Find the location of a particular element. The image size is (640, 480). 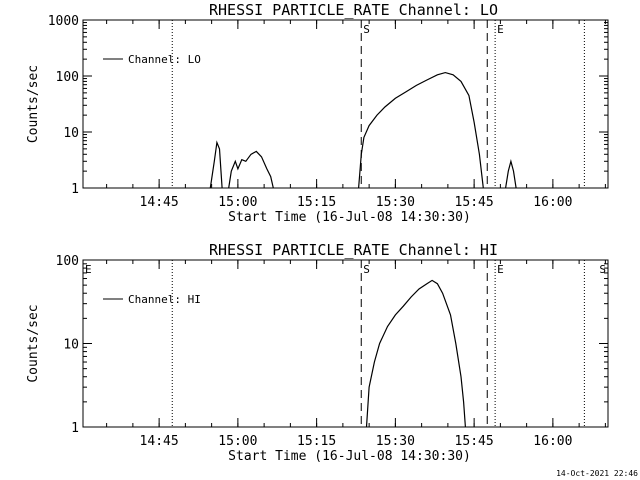

legend-entry: Channel: LO is located at coordinates (164, 59).